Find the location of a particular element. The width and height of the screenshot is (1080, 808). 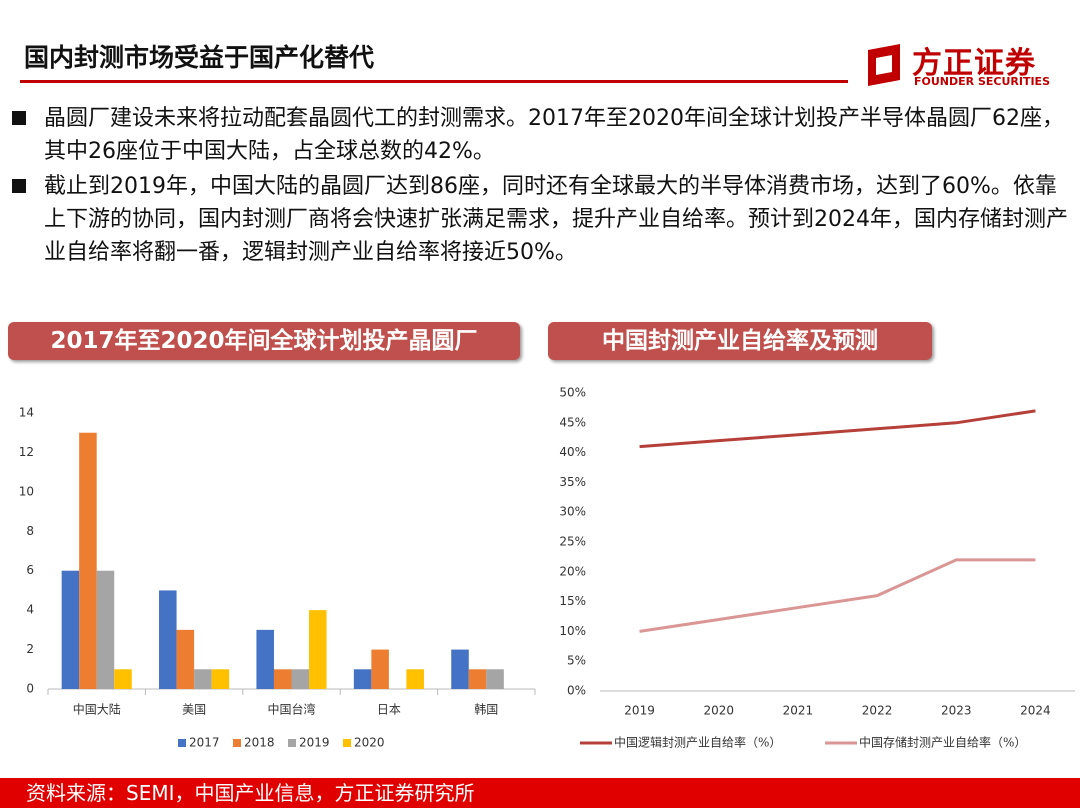

legend-label: 2020 is located at coordinates (369, 743).